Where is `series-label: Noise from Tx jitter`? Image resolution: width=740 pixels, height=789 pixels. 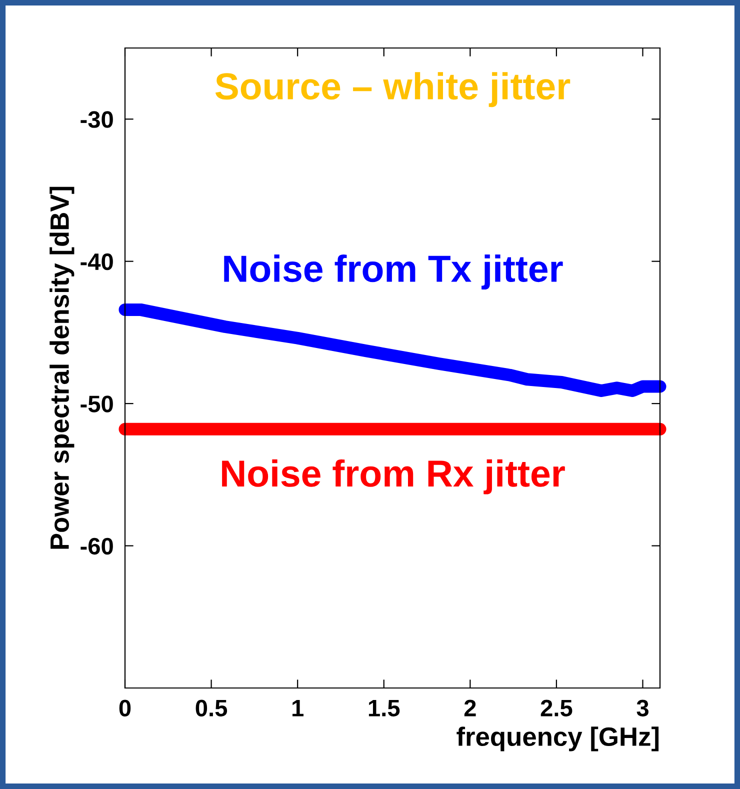 series-label: Noise from Tx jitter is located at coordinates (393, 272).